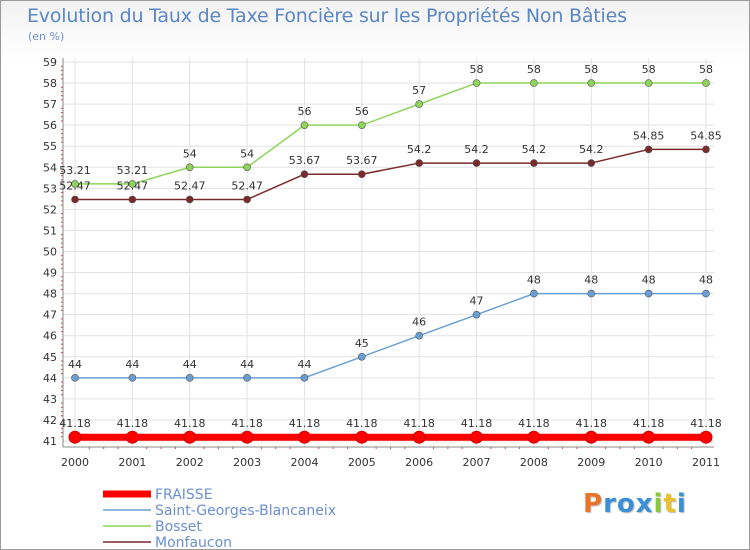  I want to click on y-tick-label: 45, so click(50, 357).